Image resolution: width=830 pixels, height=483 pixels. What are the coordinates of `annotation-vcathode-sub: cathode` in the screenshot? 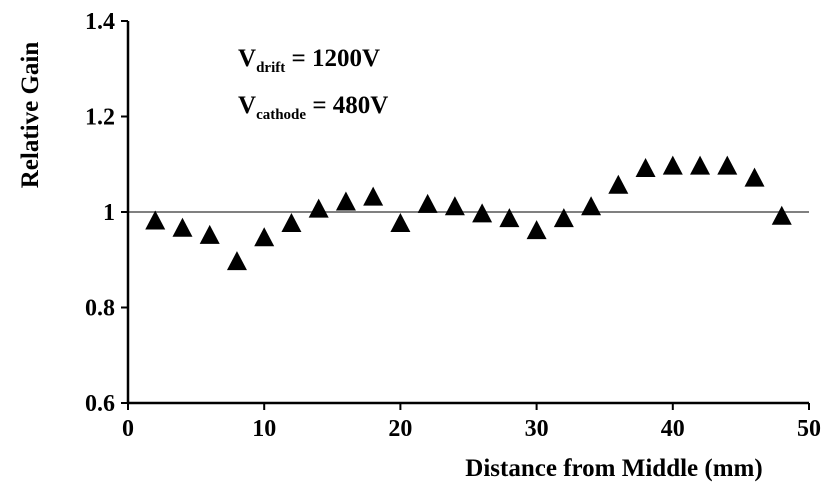 It's located at (281, 115).